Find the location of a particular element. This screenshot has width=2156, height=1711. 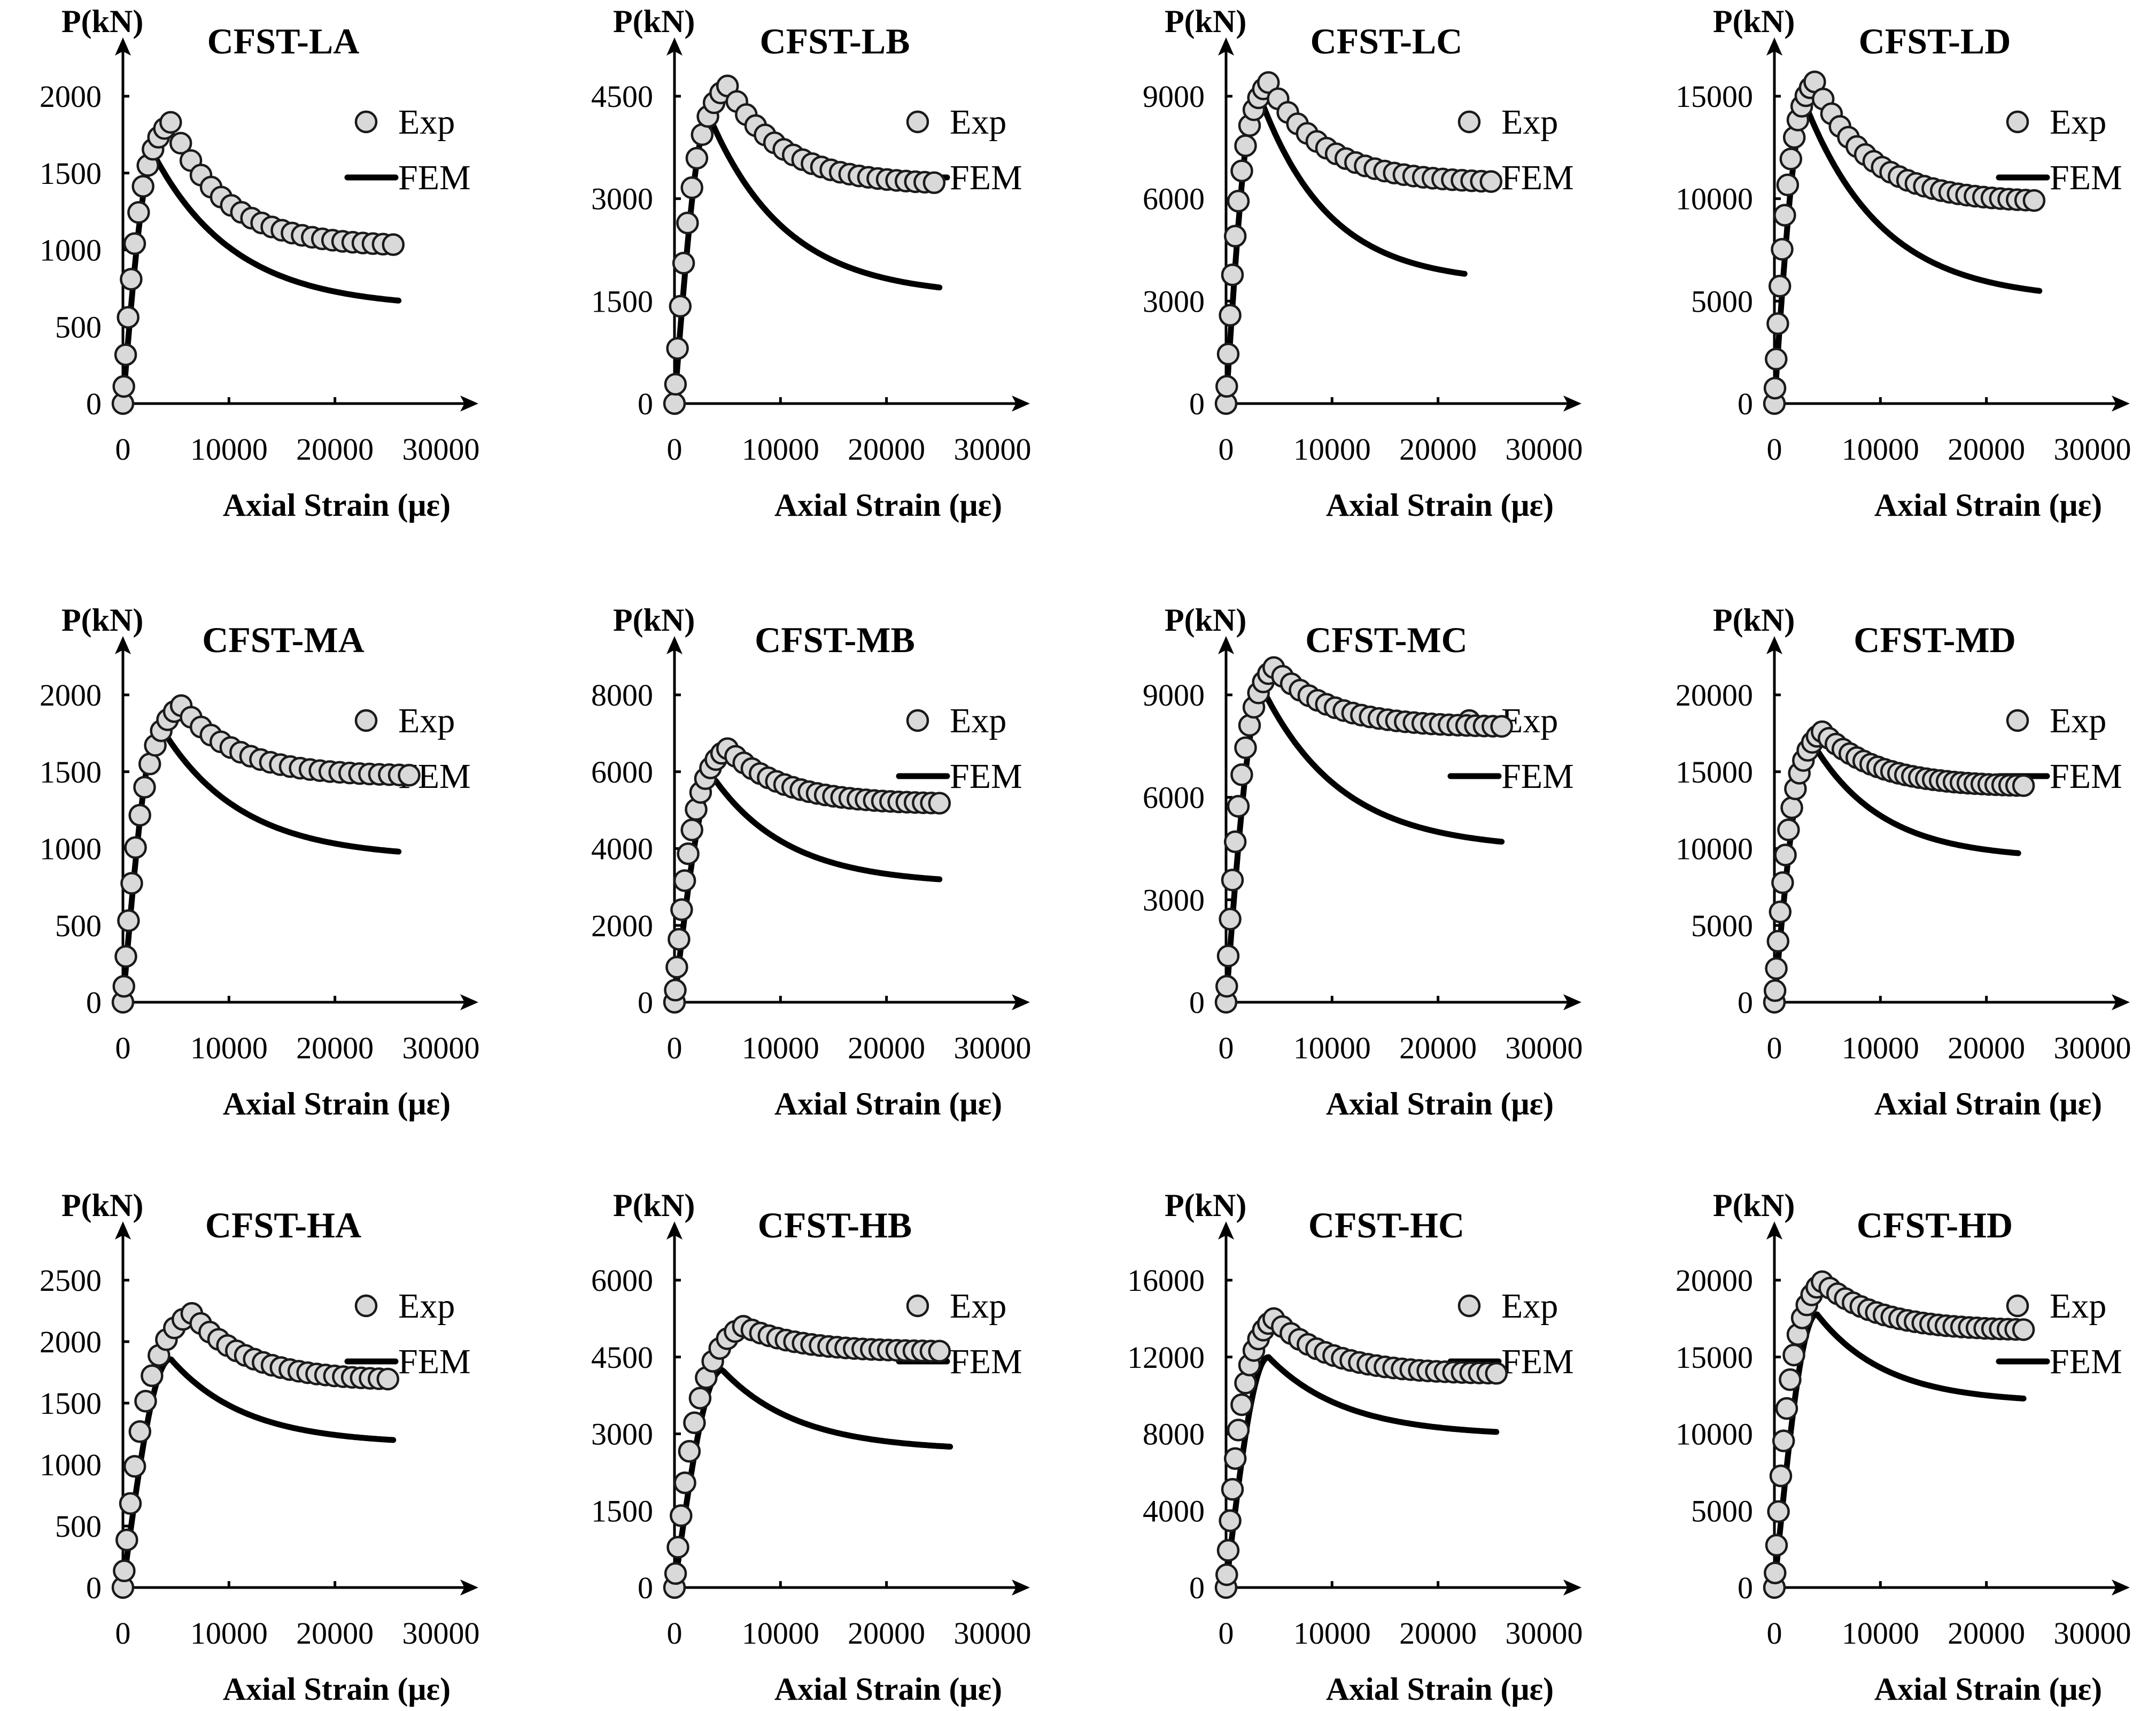

y-tick-label: 10000 is located at coordinates (1714, 199).